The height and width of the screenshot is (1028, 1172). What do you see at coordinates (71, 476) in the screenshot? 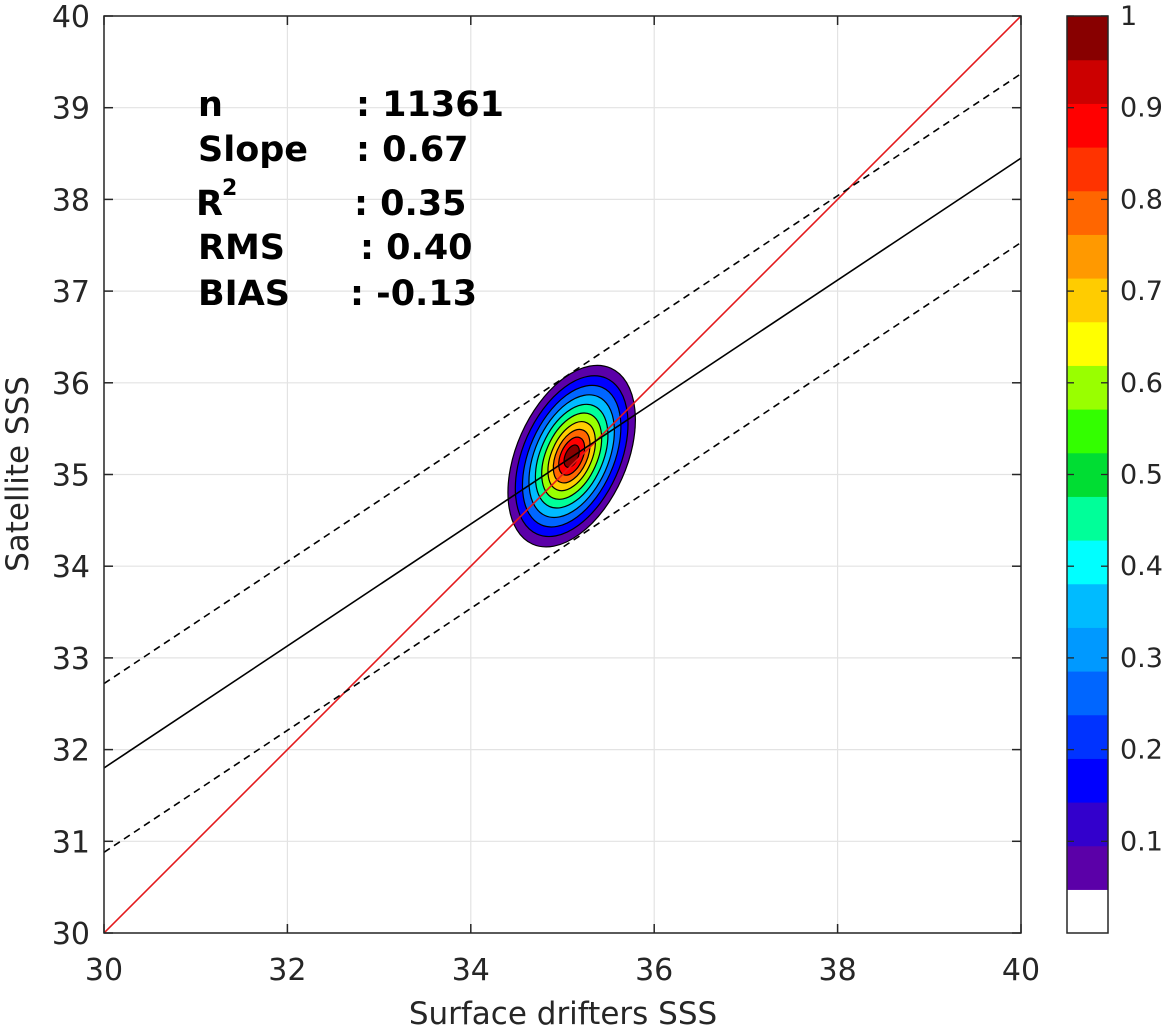
I see `y-tick-label: 35` at bounding box center [71, 476].